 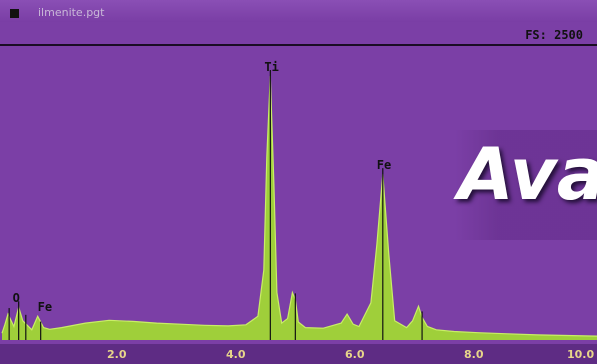 I want to click on window-title: ilmenite.pgt, so click(x=71, y=12).